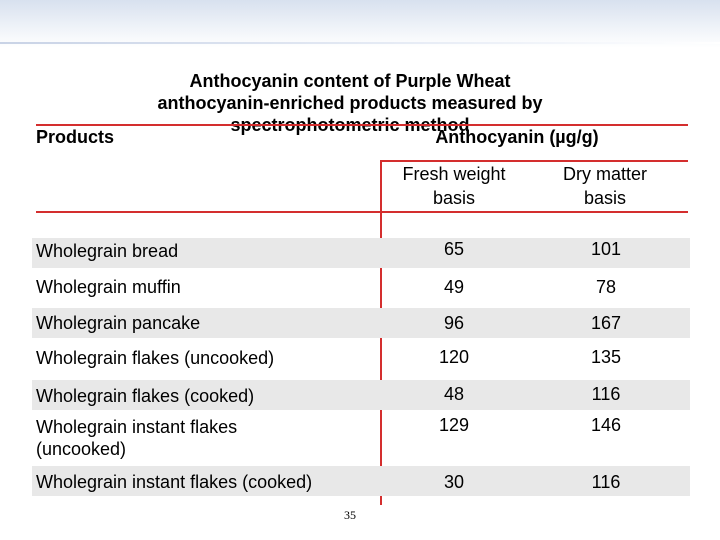  Describe the element at coordinates (155, 358) in the screenshot. I see `product-name: Wholegrain flakes (uncooked)` at that location.